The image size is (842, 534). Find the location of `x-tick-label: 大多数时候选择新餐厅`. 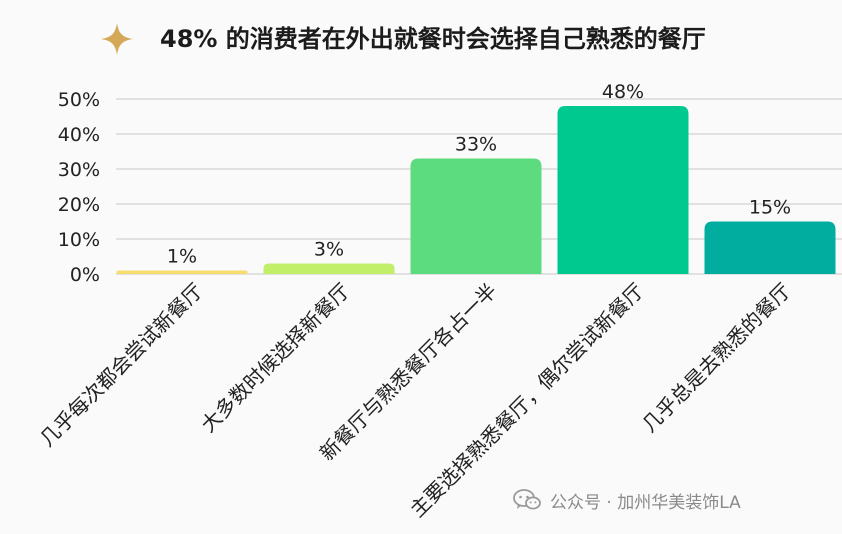

x-tick-label: 大多数时候选择新餐厅 is located at coordinates (275, 358).